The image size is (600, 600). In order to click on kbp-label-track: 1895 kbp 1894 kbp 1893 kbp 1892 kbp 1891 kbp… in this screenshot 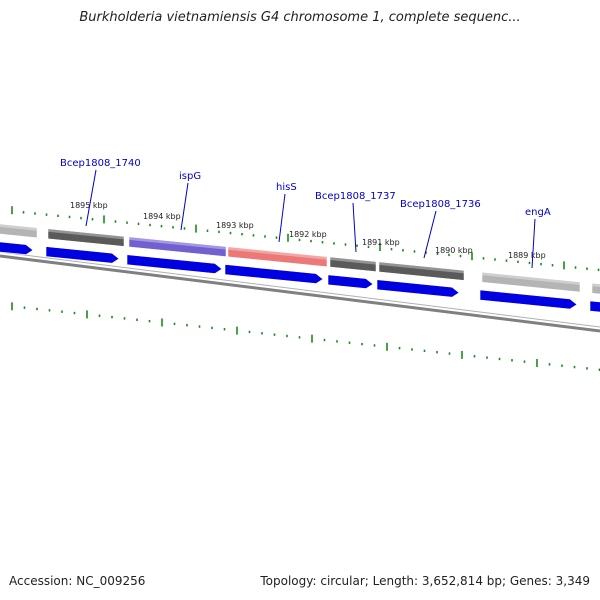, I will do `click(308, 230)`.